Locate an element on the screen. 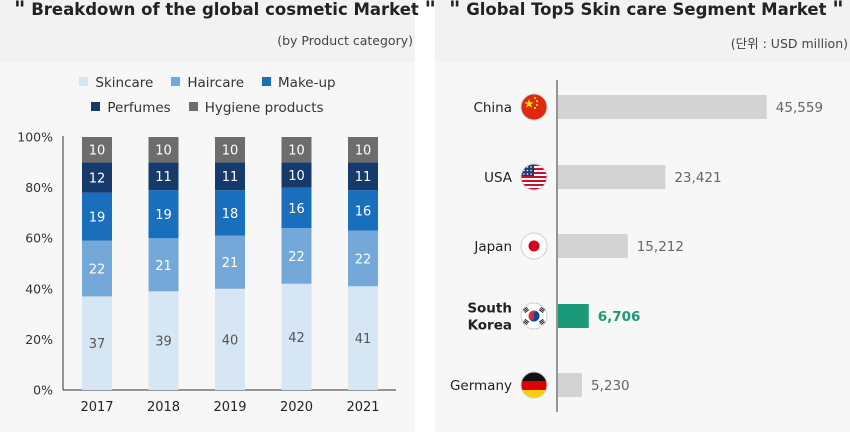 This screenshot has width=850, height=432. legend-label: Perfumes is located at coordinates (139, 108).